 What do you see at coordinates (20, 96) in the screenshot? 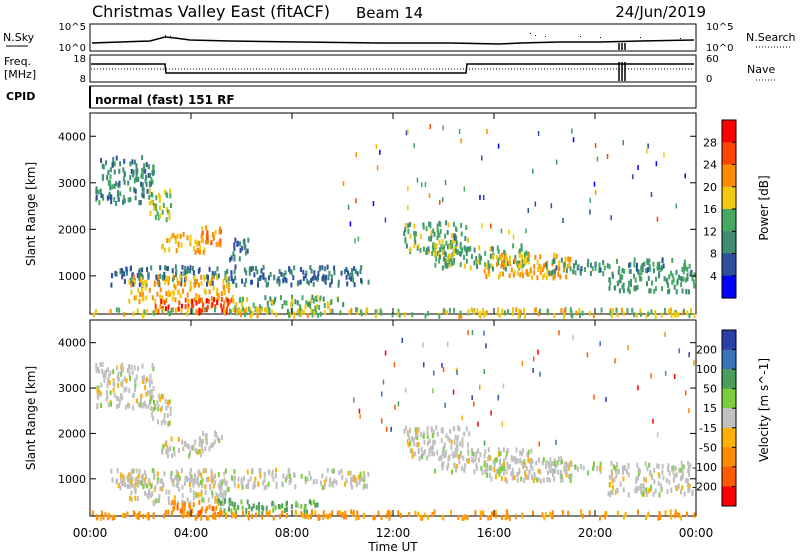
I see `cpid-label: CPID` at bounding box center [20, 96].